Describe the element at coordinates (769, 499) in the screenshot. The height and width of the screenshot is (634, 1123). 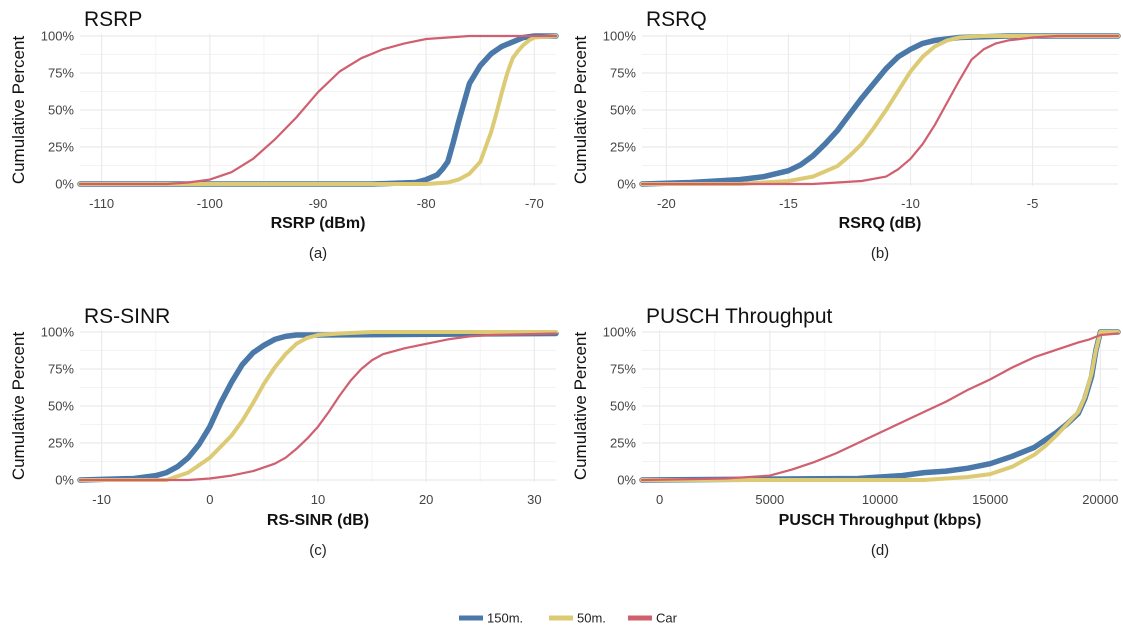
I see `x-tick-label: 5000` at that location.